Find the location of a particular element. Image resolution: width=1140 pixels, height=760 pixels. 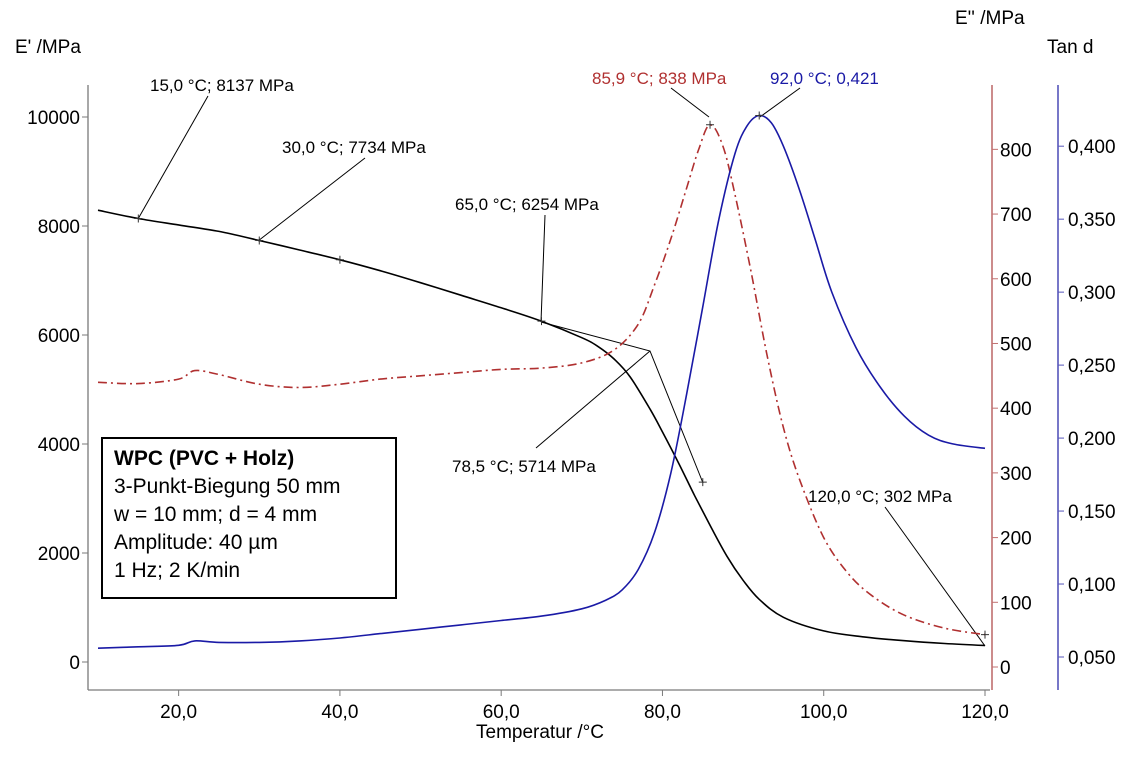

right1-tick-label: 600 is located at coordinates (1016, 280).